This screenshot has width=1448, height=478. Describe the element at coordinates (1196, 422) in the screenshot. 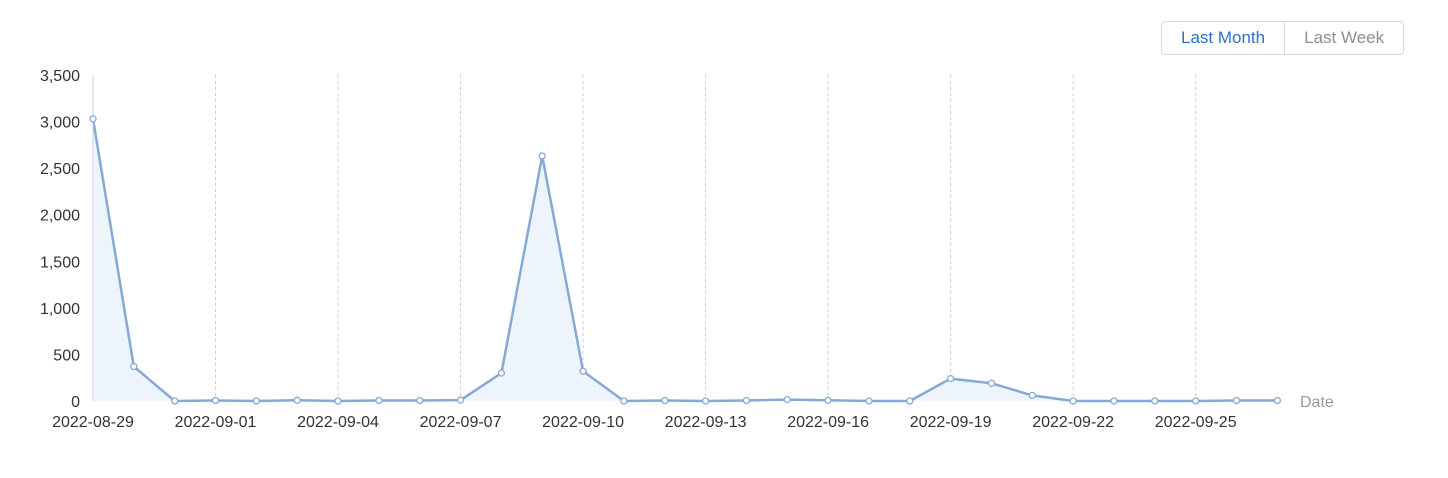

I see `x-tick-label: 2022-09-25` at that location.